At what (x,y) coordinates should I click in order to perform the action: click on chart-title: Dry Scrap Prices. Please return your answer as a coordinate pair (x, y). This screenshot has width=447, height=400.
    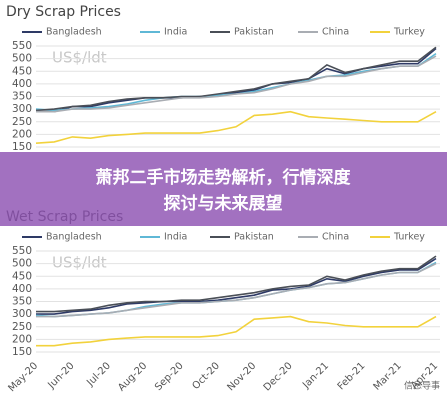
    Looking at the image, I should click on (63, 12).